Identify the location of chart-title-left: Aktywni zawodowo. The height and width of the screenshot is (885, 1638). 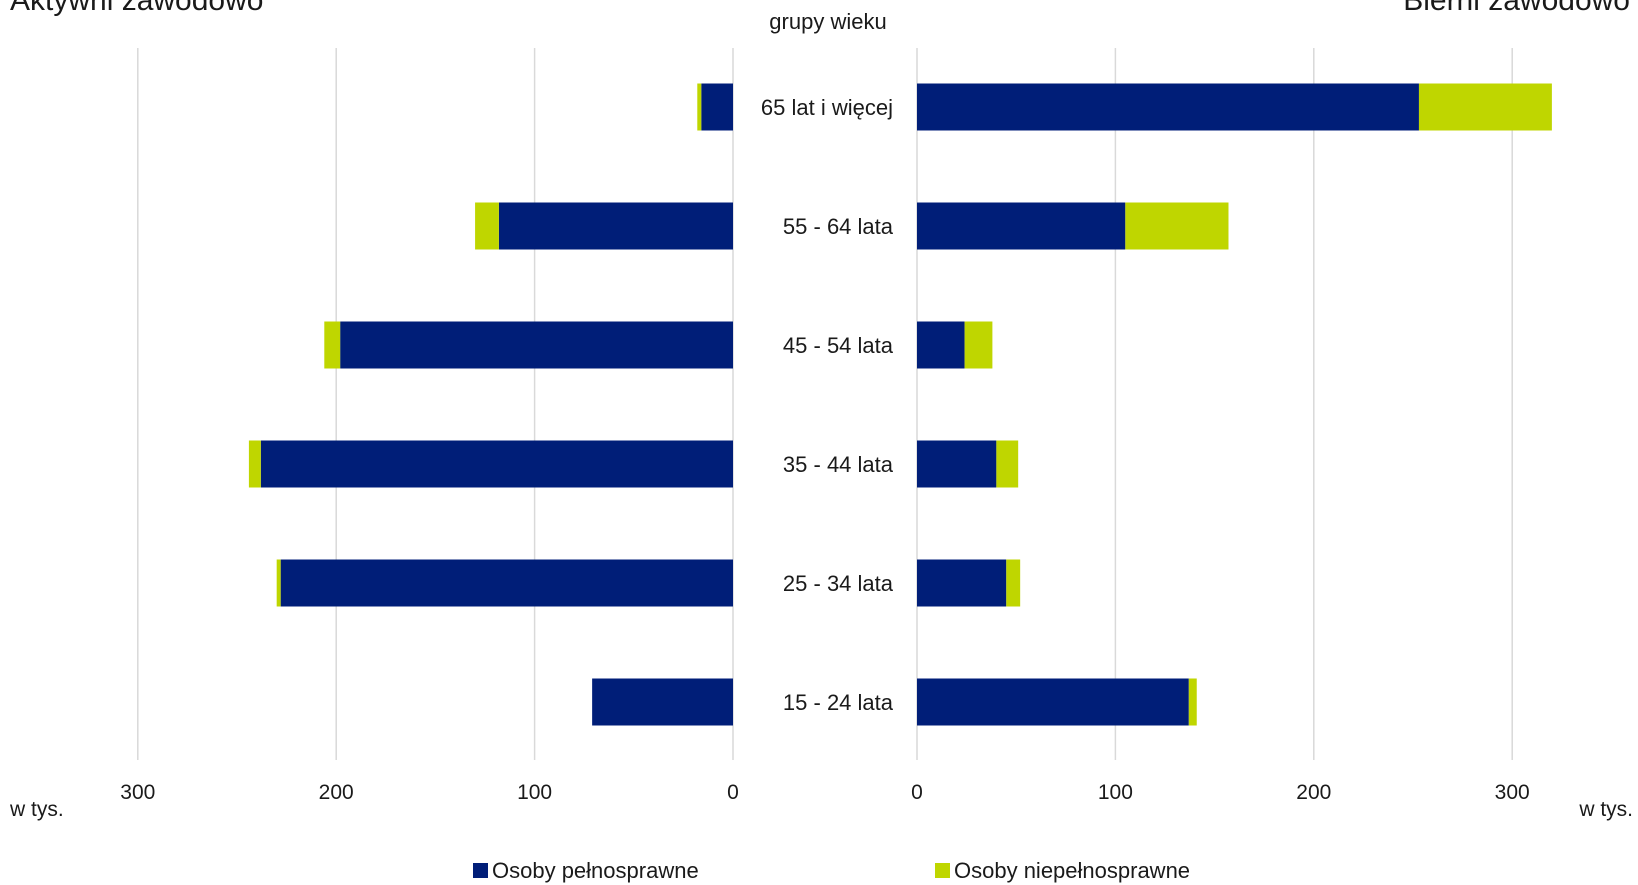
(136, 8).